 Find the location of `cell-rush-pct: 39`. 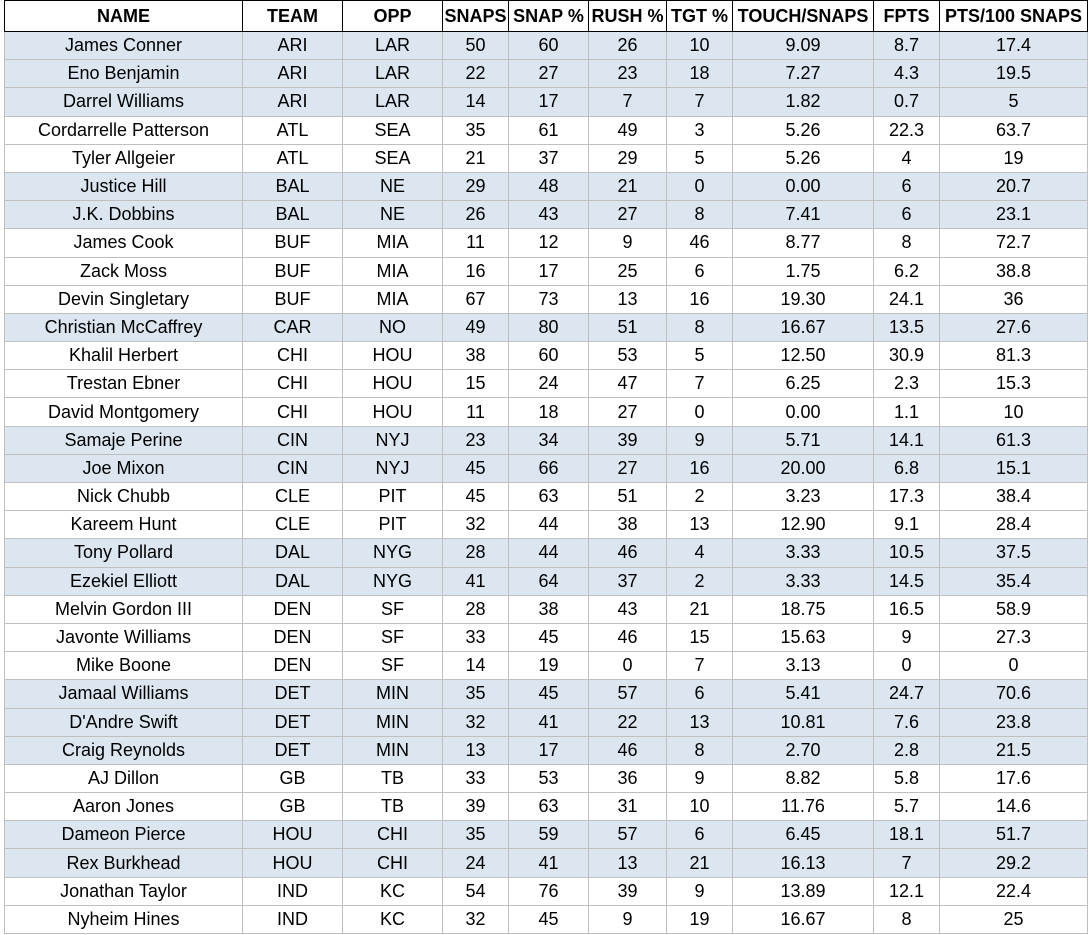

cell-rush-pct: 39 is located at coordinates (627, 440).